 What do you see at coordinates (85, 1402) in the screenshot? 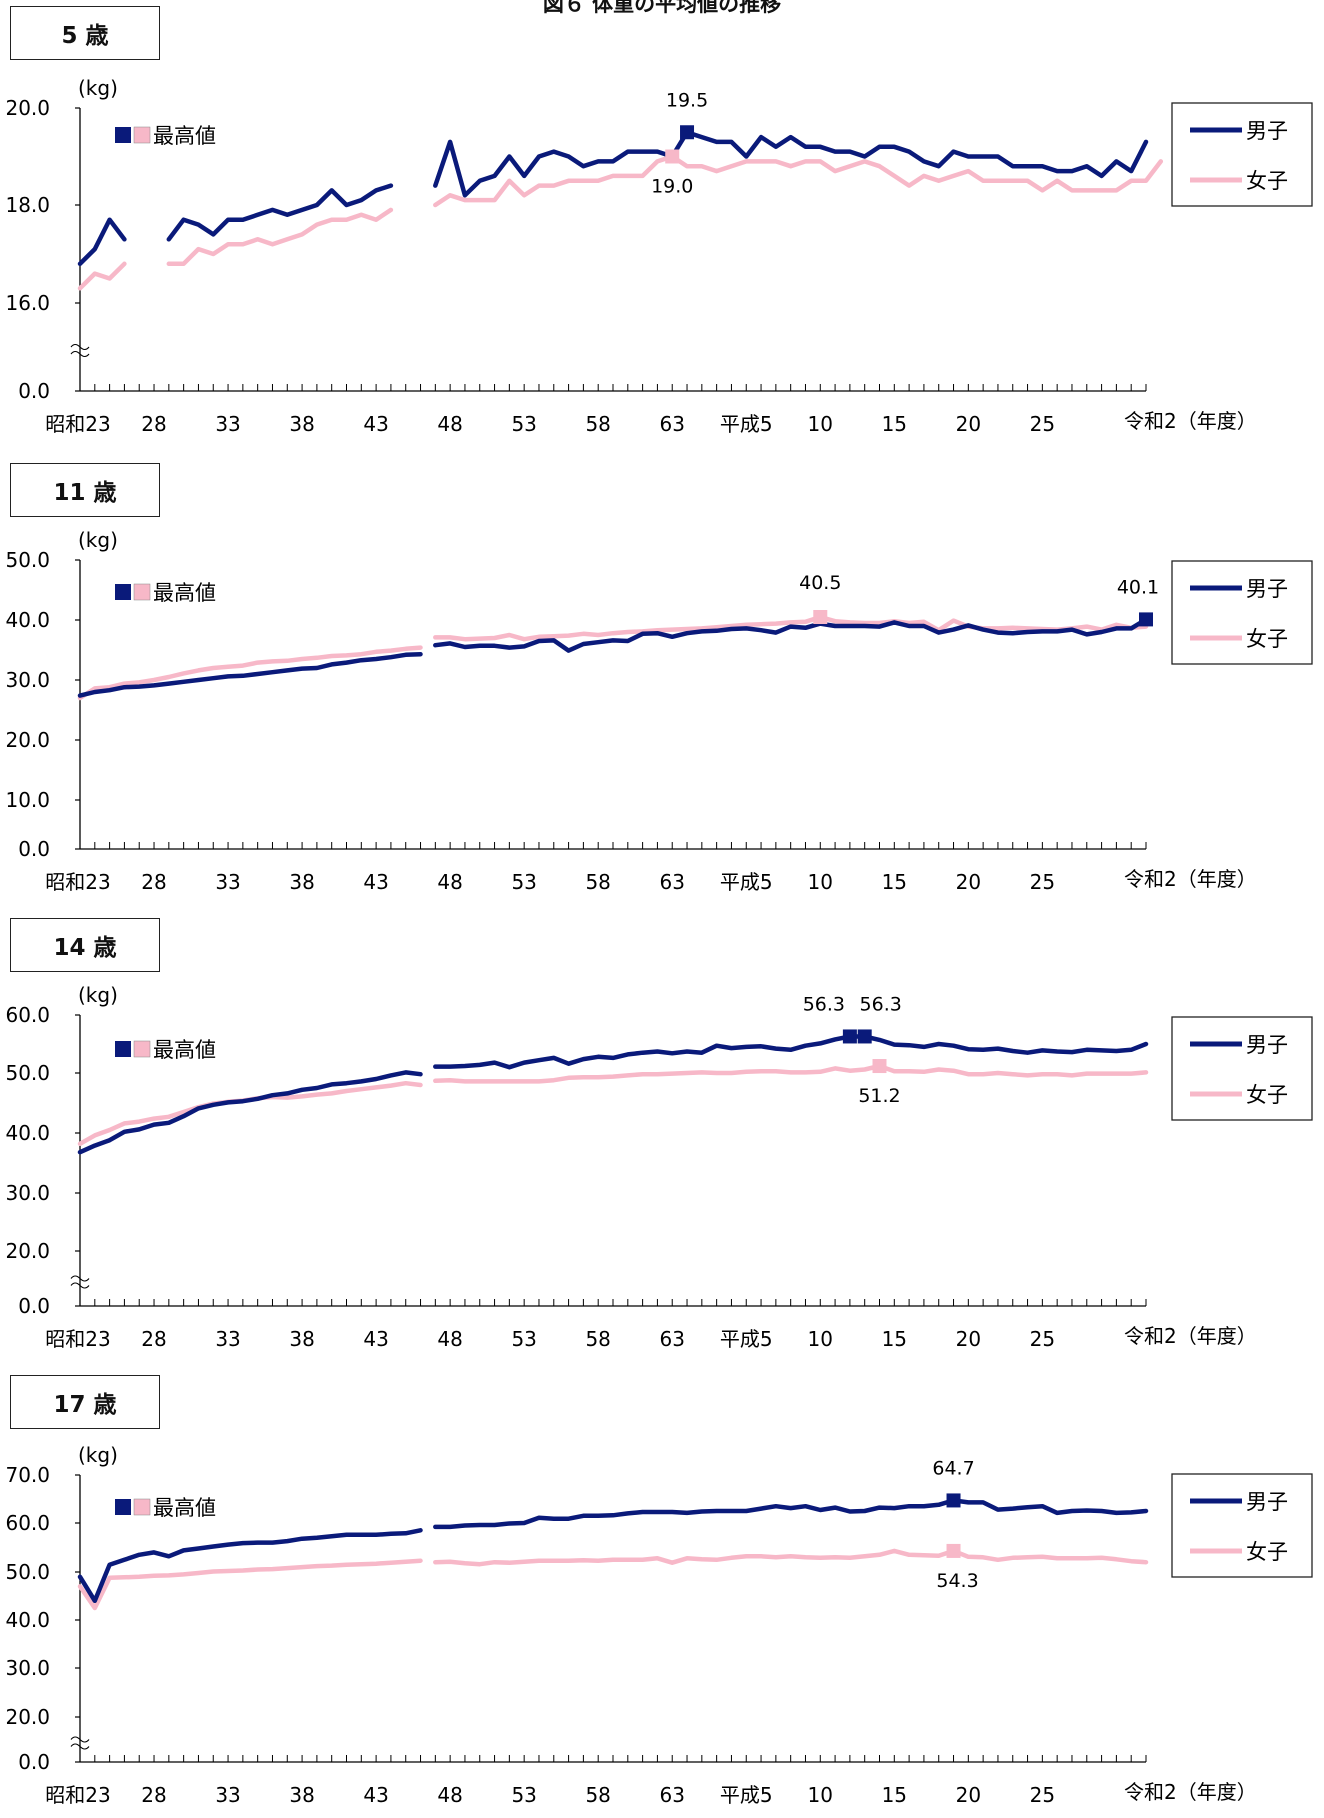
I see `panel-age-label: 17 歳` at bounding box center [85, 1402].